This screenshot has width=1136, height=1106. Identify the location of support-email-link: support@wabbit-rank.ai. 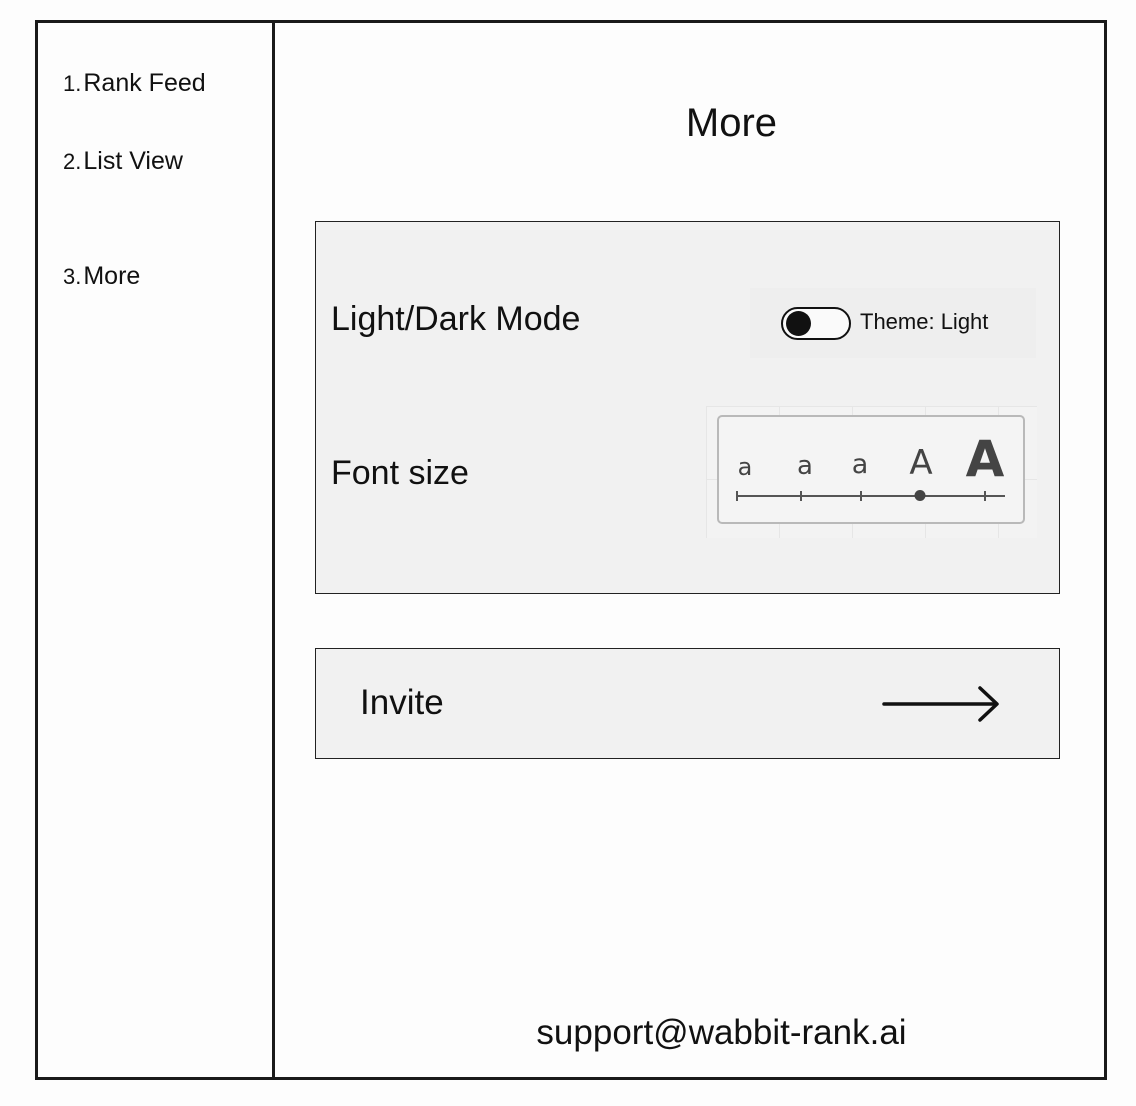
(721, 1032).